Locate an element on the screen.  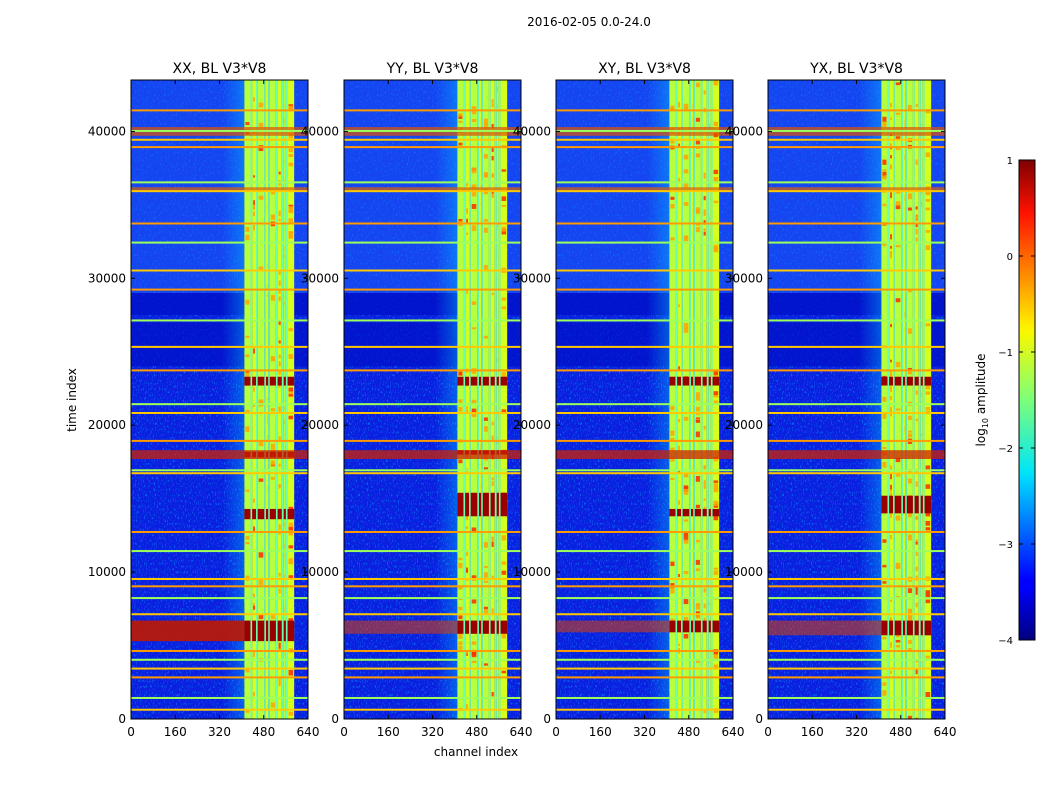
x-tick-label: 320 is located at coordinates (644, 732).